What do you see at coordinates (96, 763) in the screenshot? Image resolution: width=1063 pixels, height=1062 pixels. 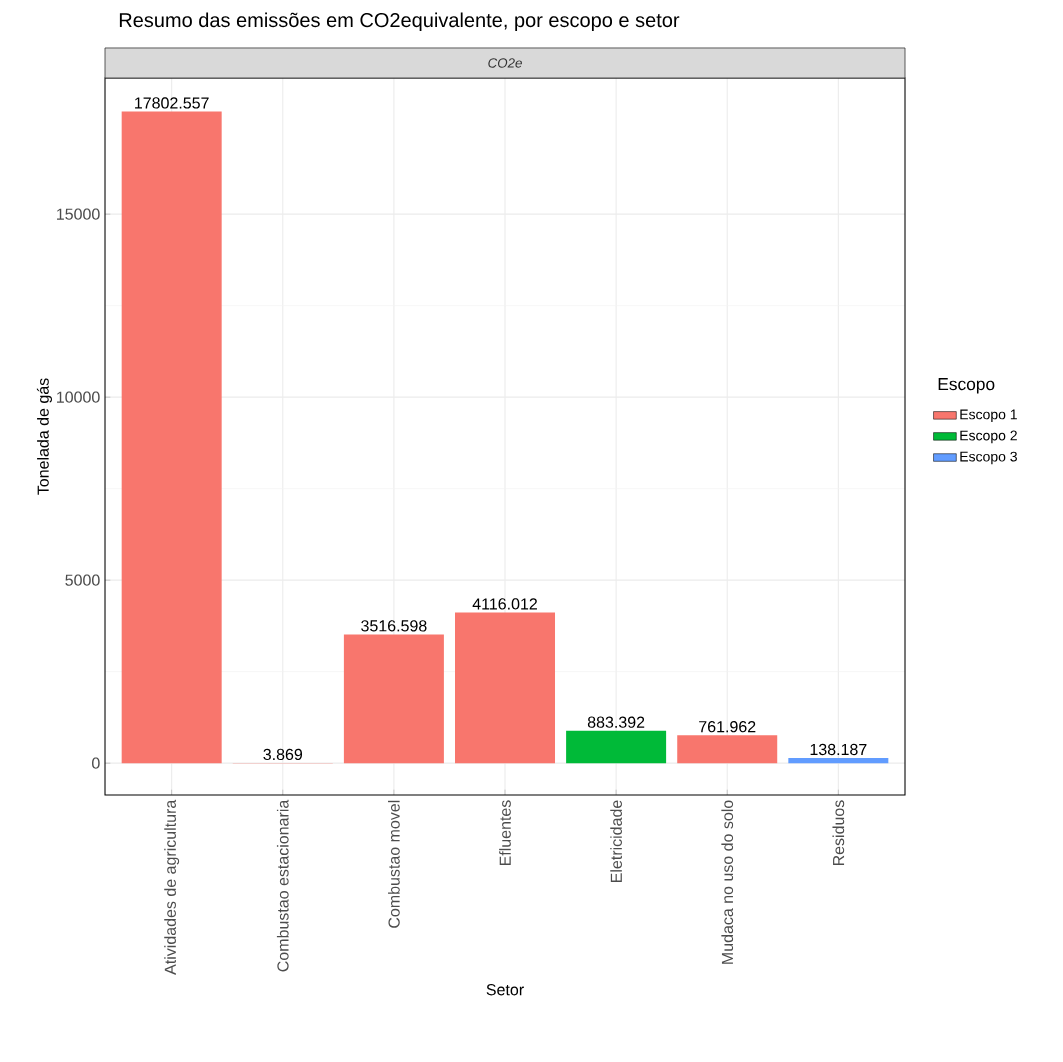 I see `y-tick-label: 0` at bounding box center [96, 763].